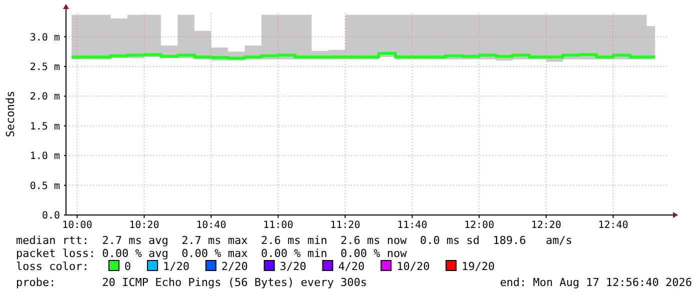 The height and width of the screenshot is (297, 697). I want to click on text: packet loss: 0.00 % avg 0.00 % max 0.00 % min 0.00 % now, so click(212, 253).